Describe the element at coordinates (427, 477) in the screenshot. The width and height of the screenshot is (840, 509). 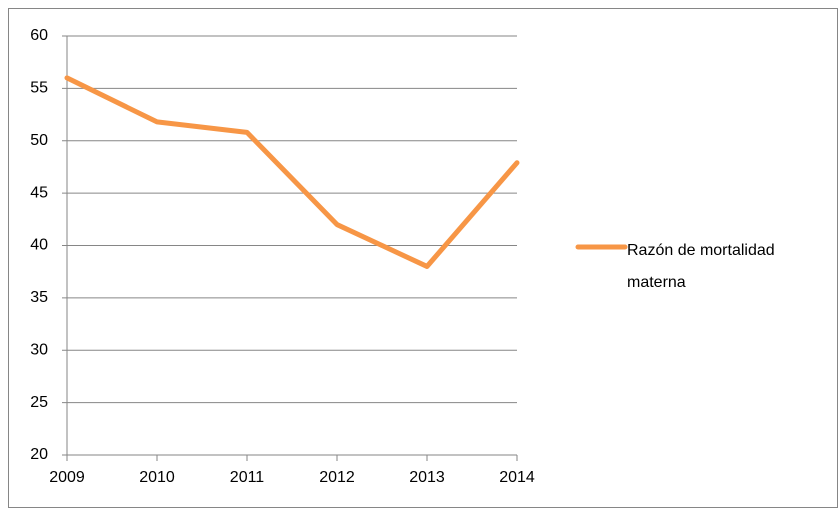
I see `x-tick-label: 2013` at that location.